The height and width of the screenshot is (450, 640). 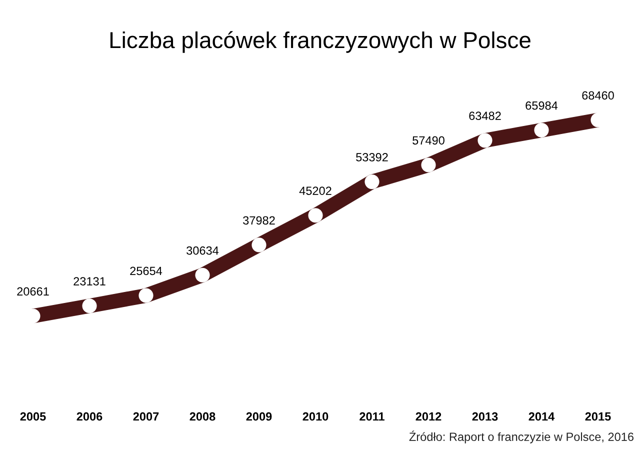 What do you see at coordinates (428, 140) in the screenshot?
I see `data-label: 57490` at bounding box center [428, 140].